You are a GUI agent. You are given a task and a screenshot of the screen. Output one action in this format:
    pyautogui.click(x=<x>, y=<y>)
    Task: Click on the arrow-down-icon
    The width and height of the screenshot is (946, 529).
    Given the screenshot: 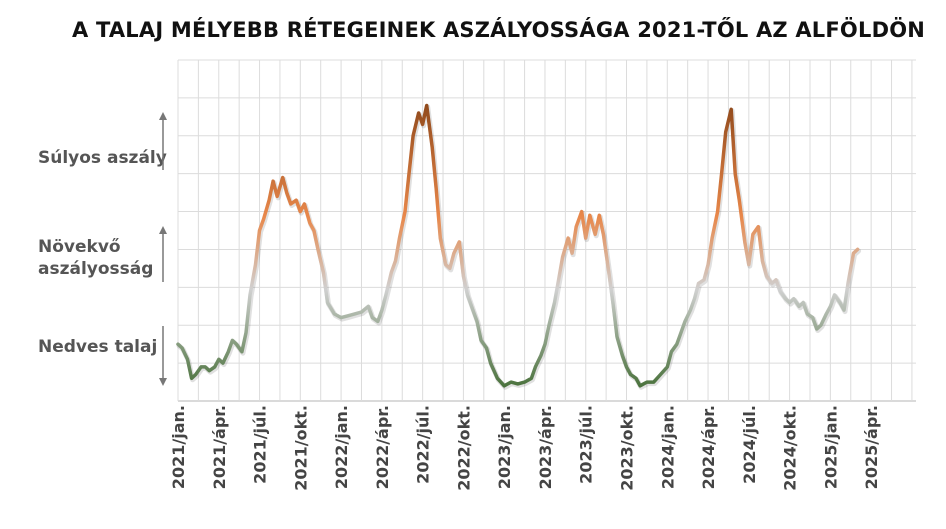 What is the action you would take?
    pyautogui.click(x=163, y=382)
    